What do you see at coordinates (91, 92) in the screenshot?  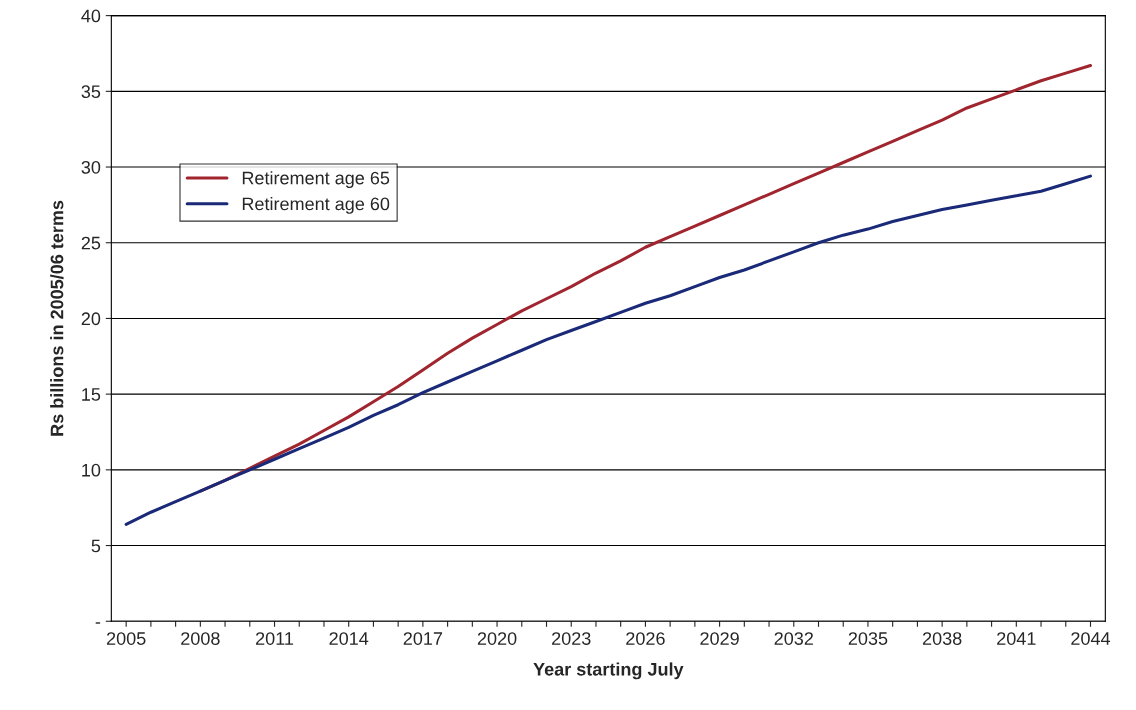 I see `y-tick-label: 35` at bounding box center [91, 92].